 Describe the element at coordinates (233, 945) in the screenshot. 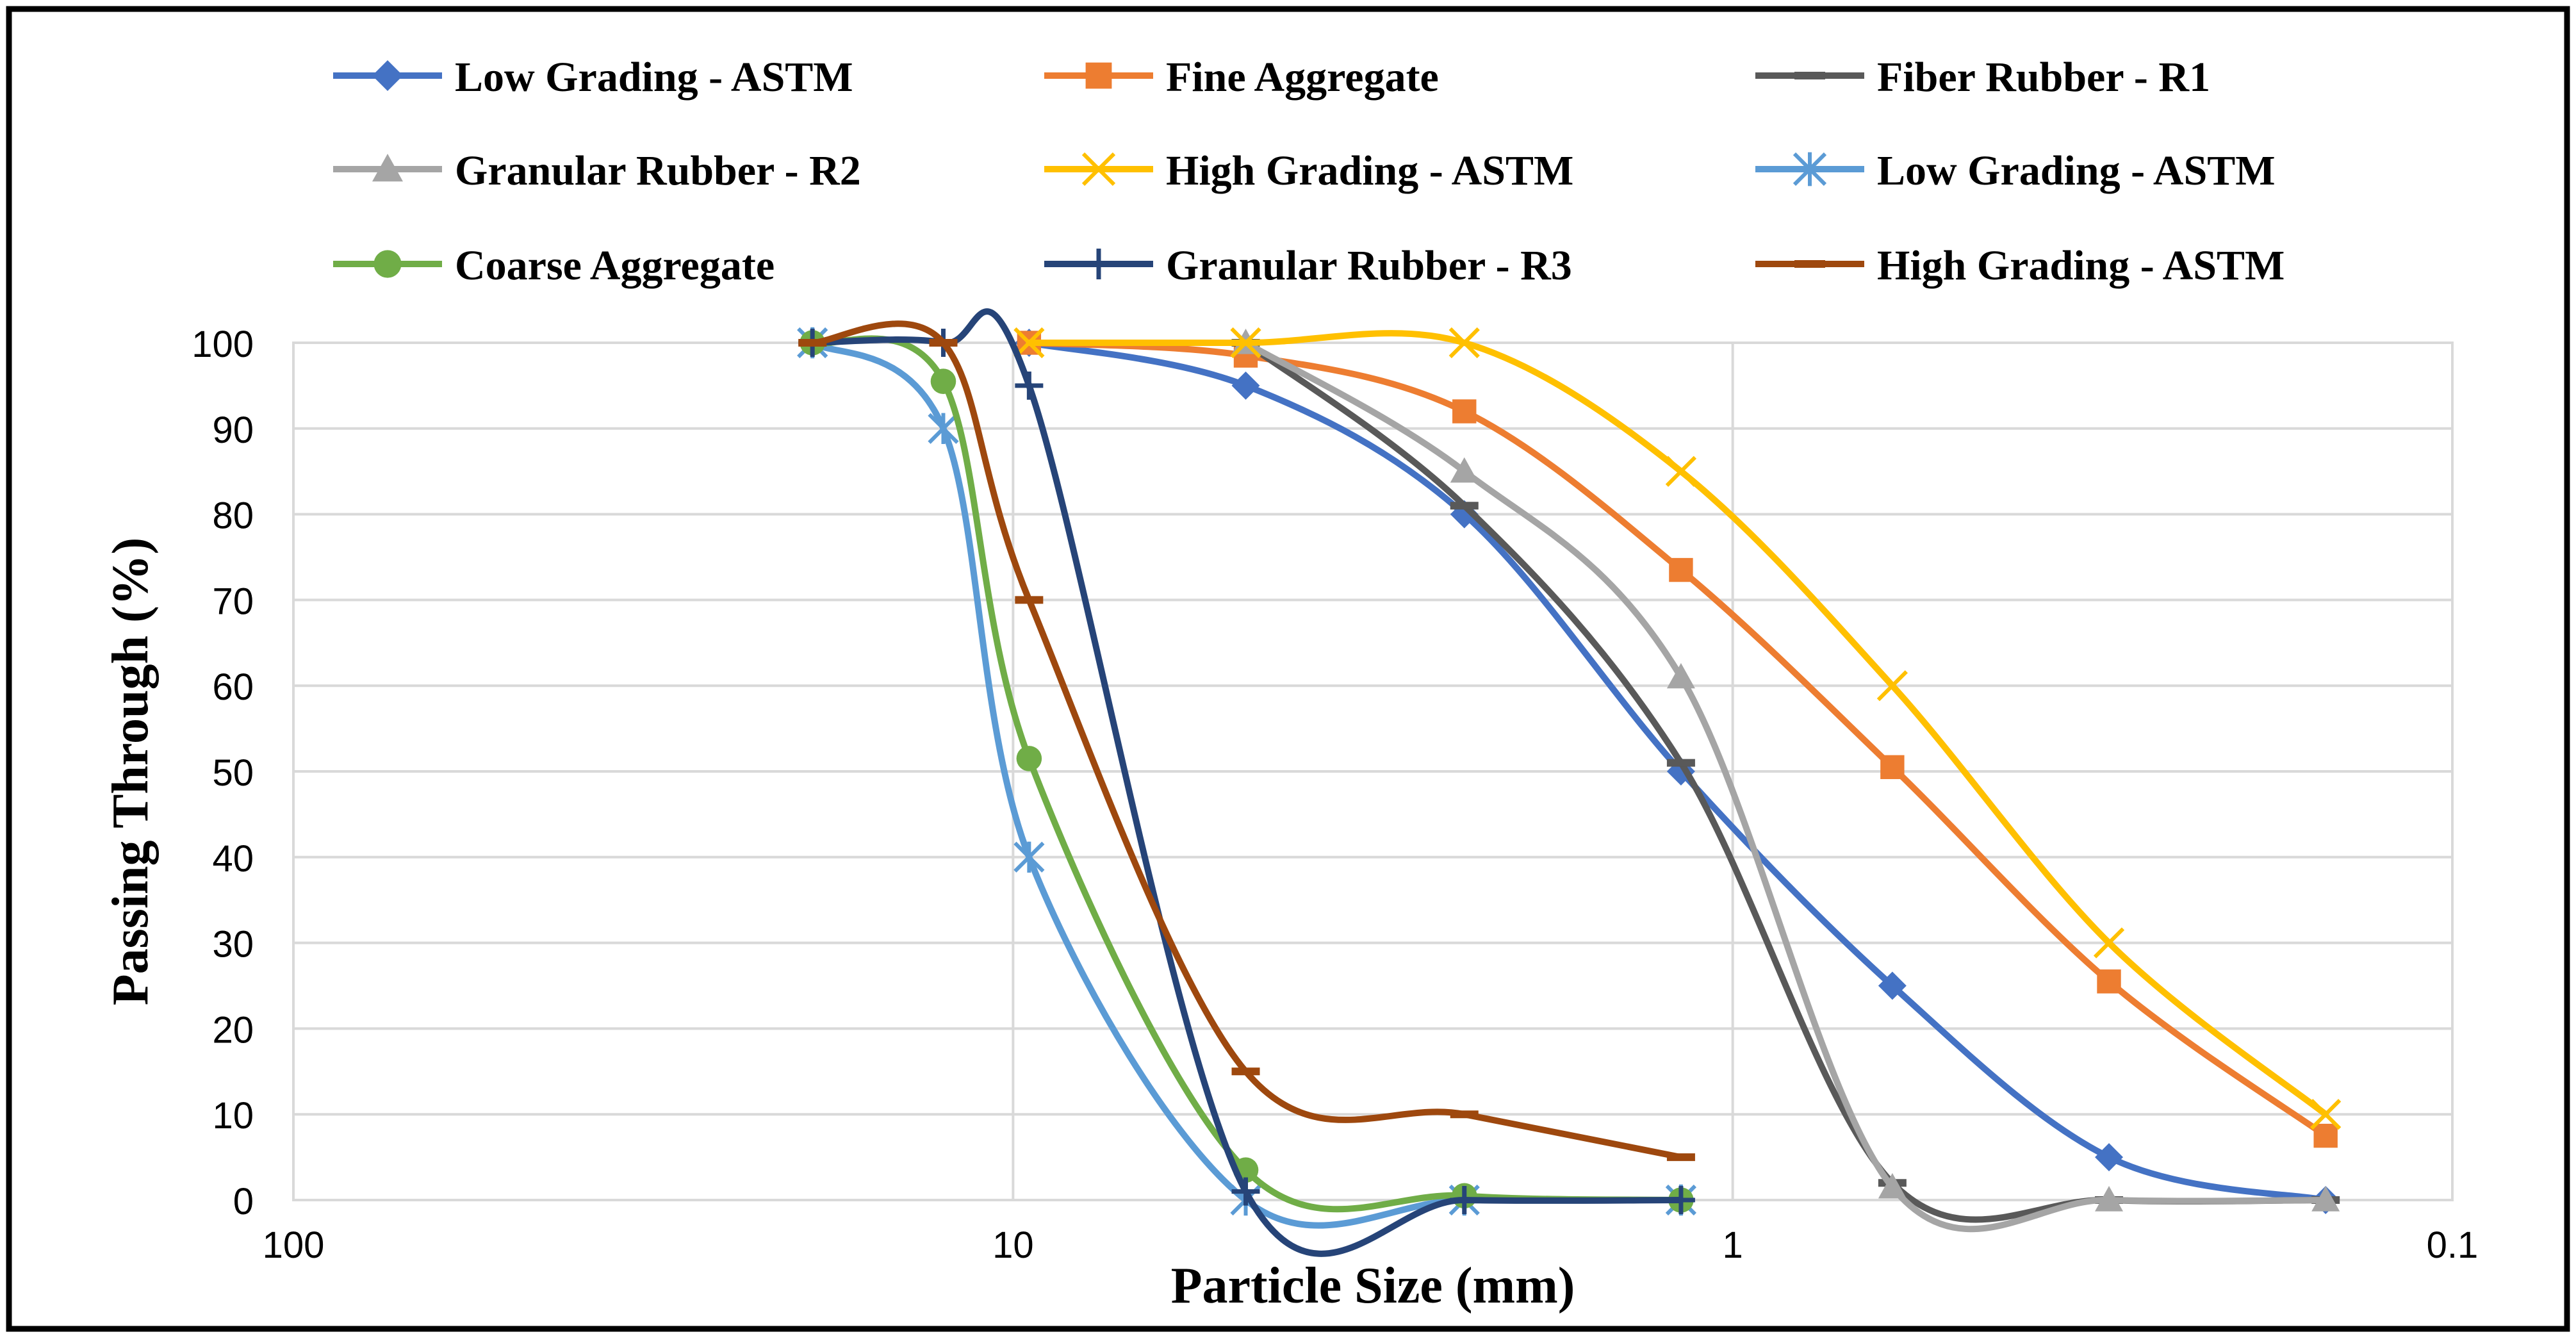

I see `y-tick-label: 30` at that location.